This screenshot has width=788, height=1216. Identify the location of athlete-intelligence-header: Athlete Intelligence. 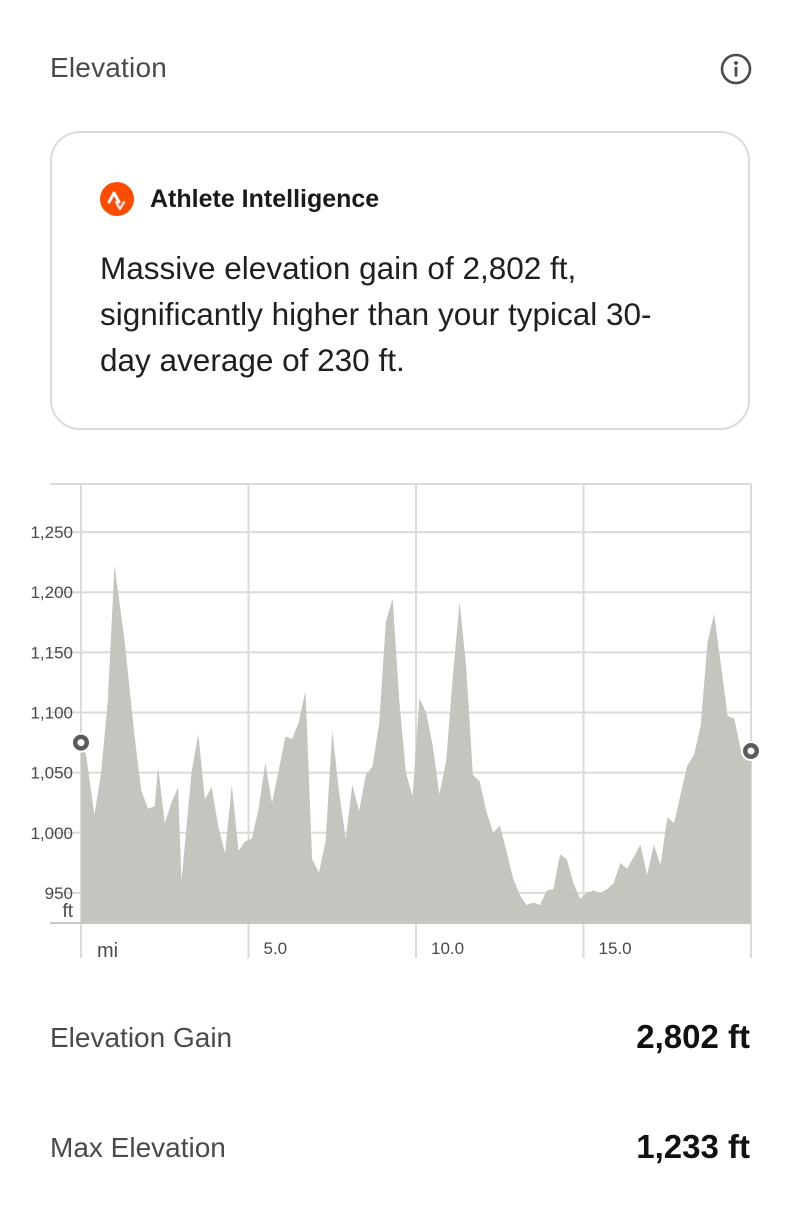
(239, 199).